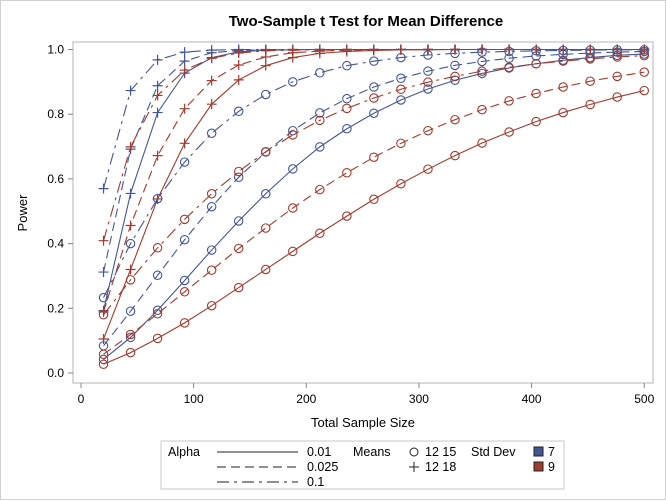  What do you see at coordinates (55, 179) in the screenshot?
I see `y-tick-label: 0.6` at bounding box center [55, 179].